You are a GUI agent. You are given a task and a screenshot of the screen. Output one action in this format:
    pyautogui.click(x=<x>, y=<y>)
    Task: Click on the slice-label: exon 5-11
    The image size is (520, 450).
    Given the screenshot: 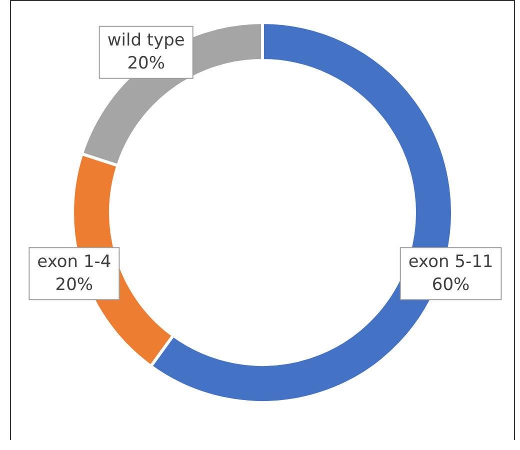 What is the action you would take?
    pyautogui.click(x=451, y=262)
    